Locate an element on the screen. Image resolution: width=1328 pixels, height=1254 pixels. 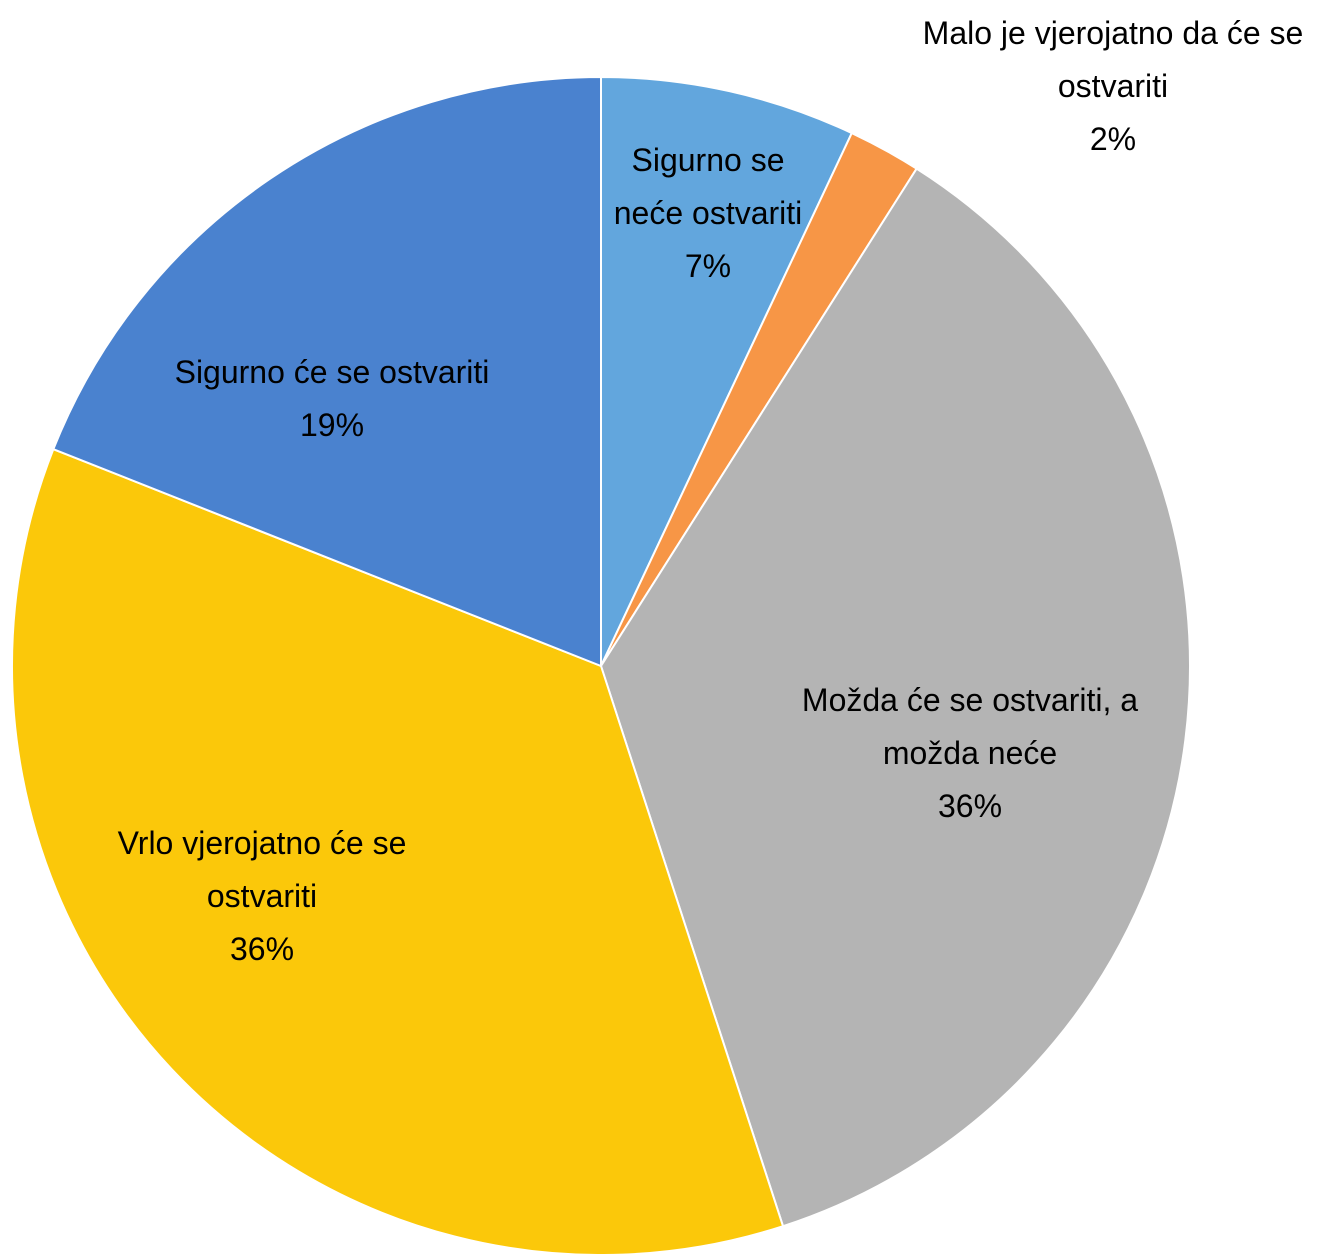
slice-label: Sigurno se neće ostvariti 7% is located at coordinates (708, 213).